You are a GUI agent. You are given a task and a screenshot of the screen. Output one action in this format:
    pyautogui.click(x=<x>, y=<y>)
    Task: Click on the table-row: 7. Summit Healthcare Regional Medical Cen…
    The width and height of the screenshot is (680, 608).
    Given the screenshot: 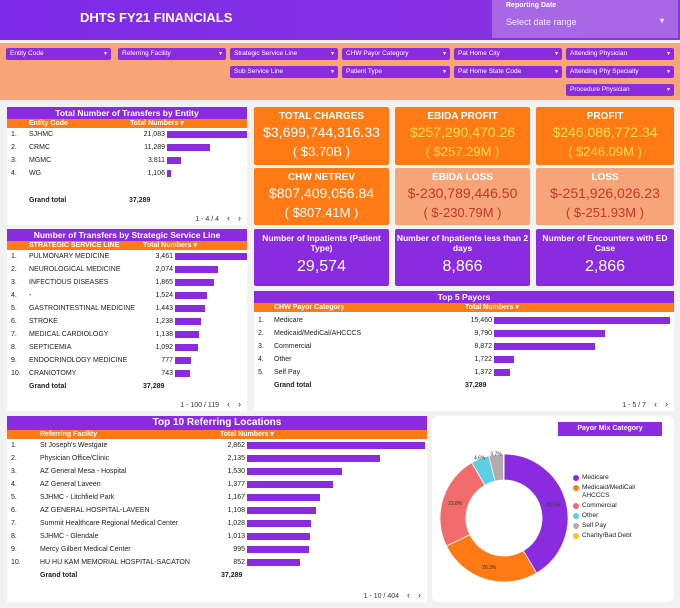 What is the action you would take?
    pyautogui.click(x=217, y=523)
    